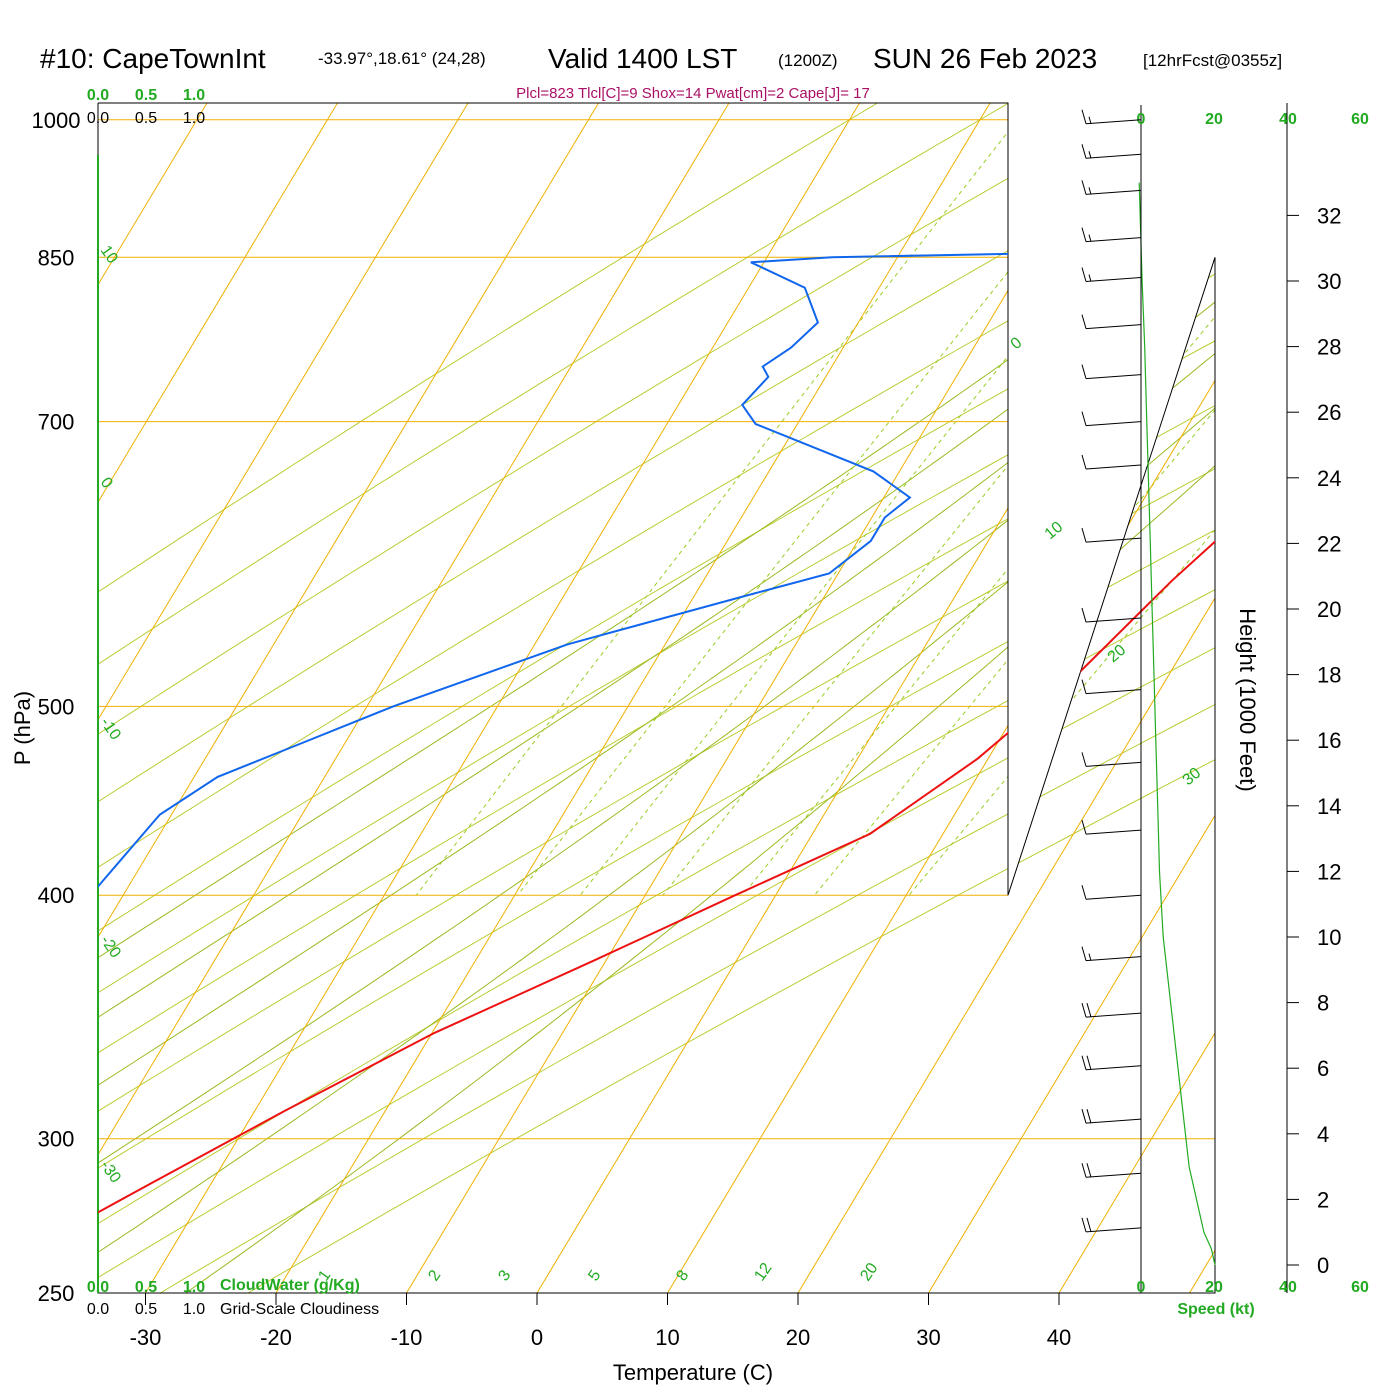  I want to click on cloudiness-scale-top: 0.0, so click(98, 118).